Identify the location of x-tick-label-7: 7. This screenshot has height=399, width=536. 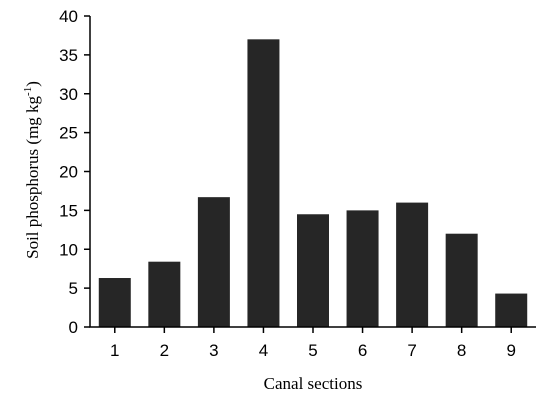
(411, 350).